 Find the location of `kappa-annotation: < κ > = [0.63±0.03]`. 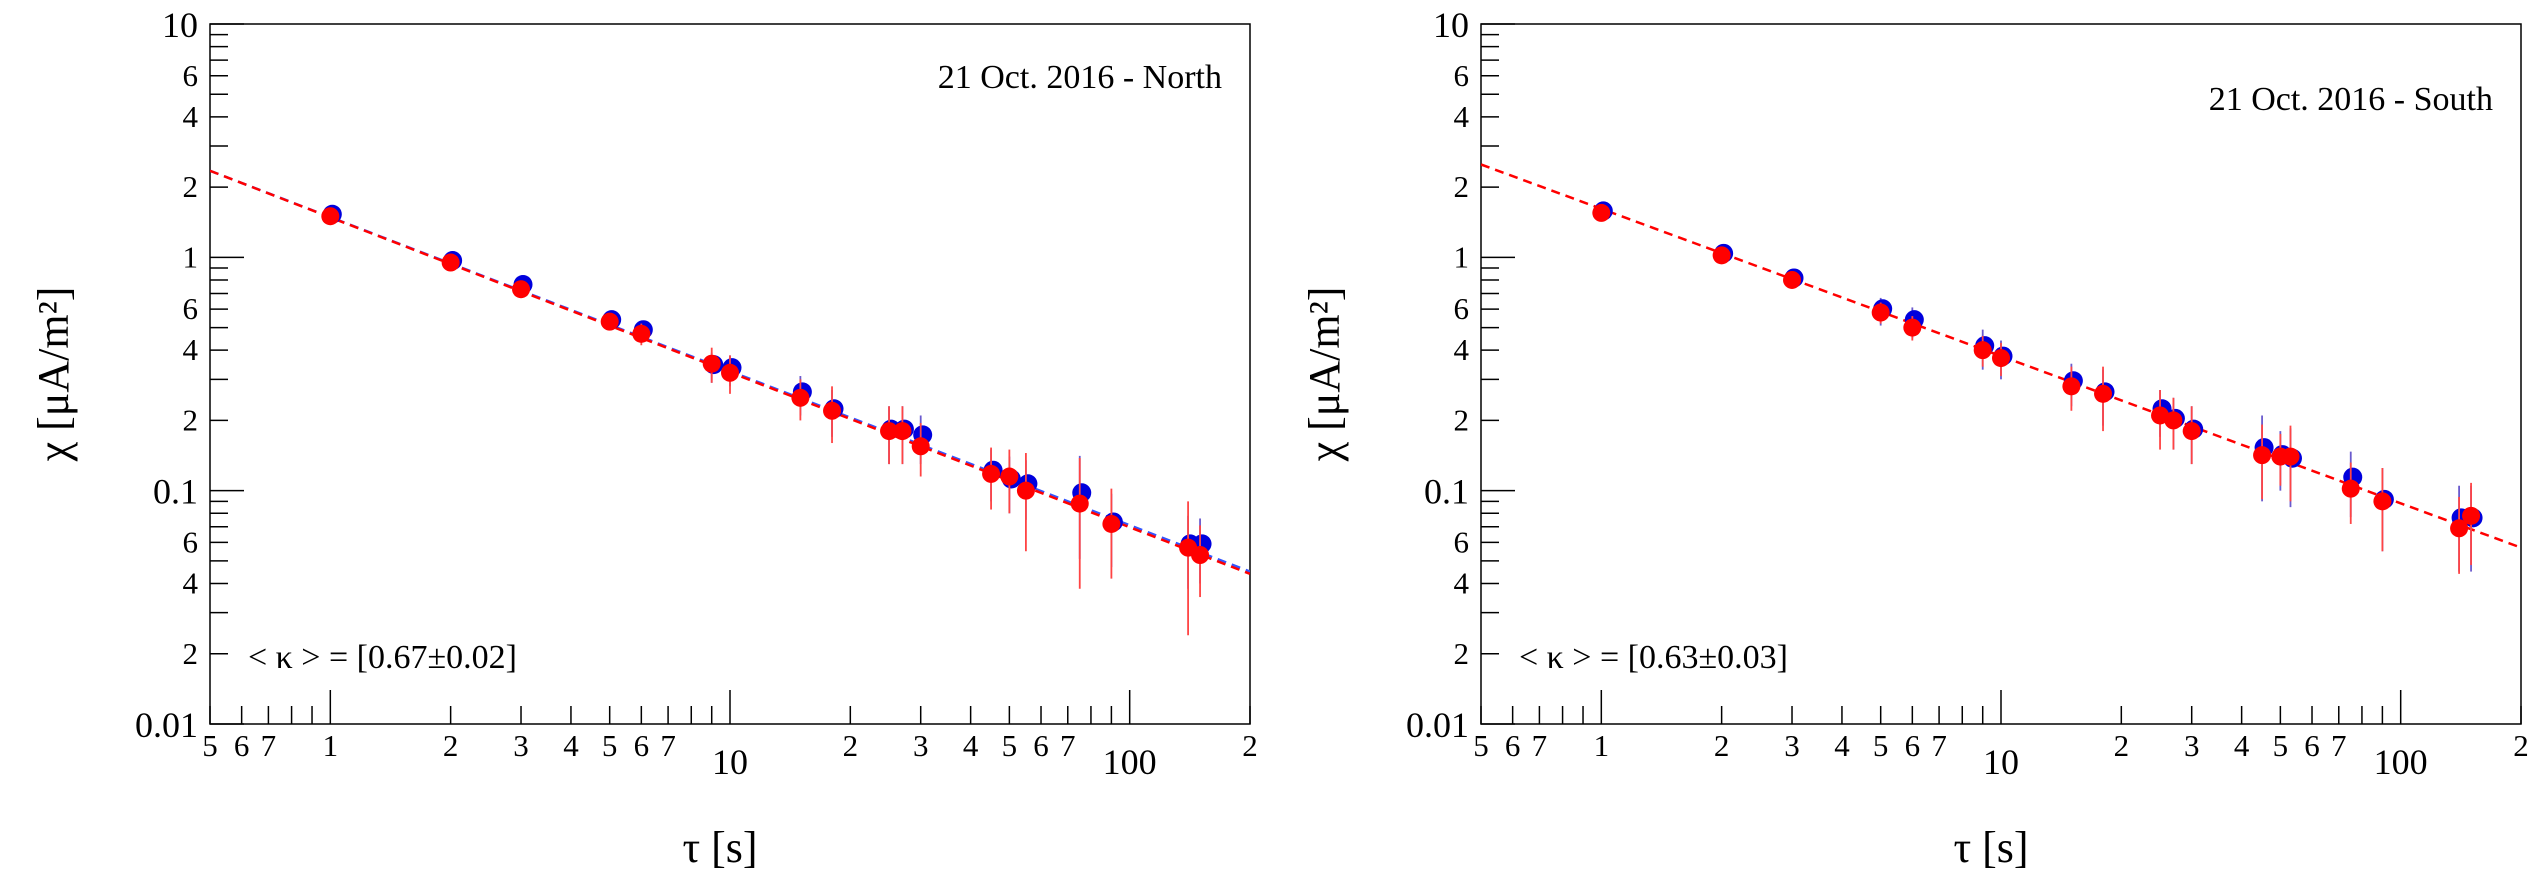

kappa-annotation: < κ > = [0.63±0.03] is located at coordinates (1653, 657).